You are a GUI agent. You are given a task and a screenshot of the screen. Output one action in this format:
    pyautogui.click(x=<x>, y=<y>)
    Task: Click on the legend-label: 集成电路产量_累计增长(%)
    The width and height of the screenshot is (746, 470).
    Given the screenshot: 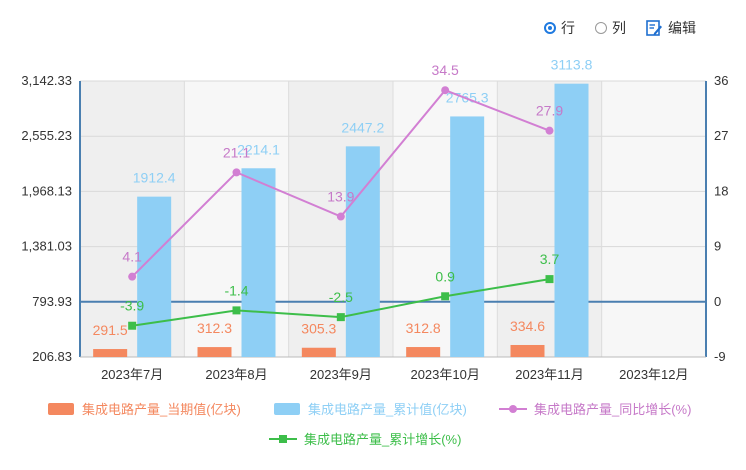 What is the action you would take?
    pyautogui.click(x=383, y=439)
    